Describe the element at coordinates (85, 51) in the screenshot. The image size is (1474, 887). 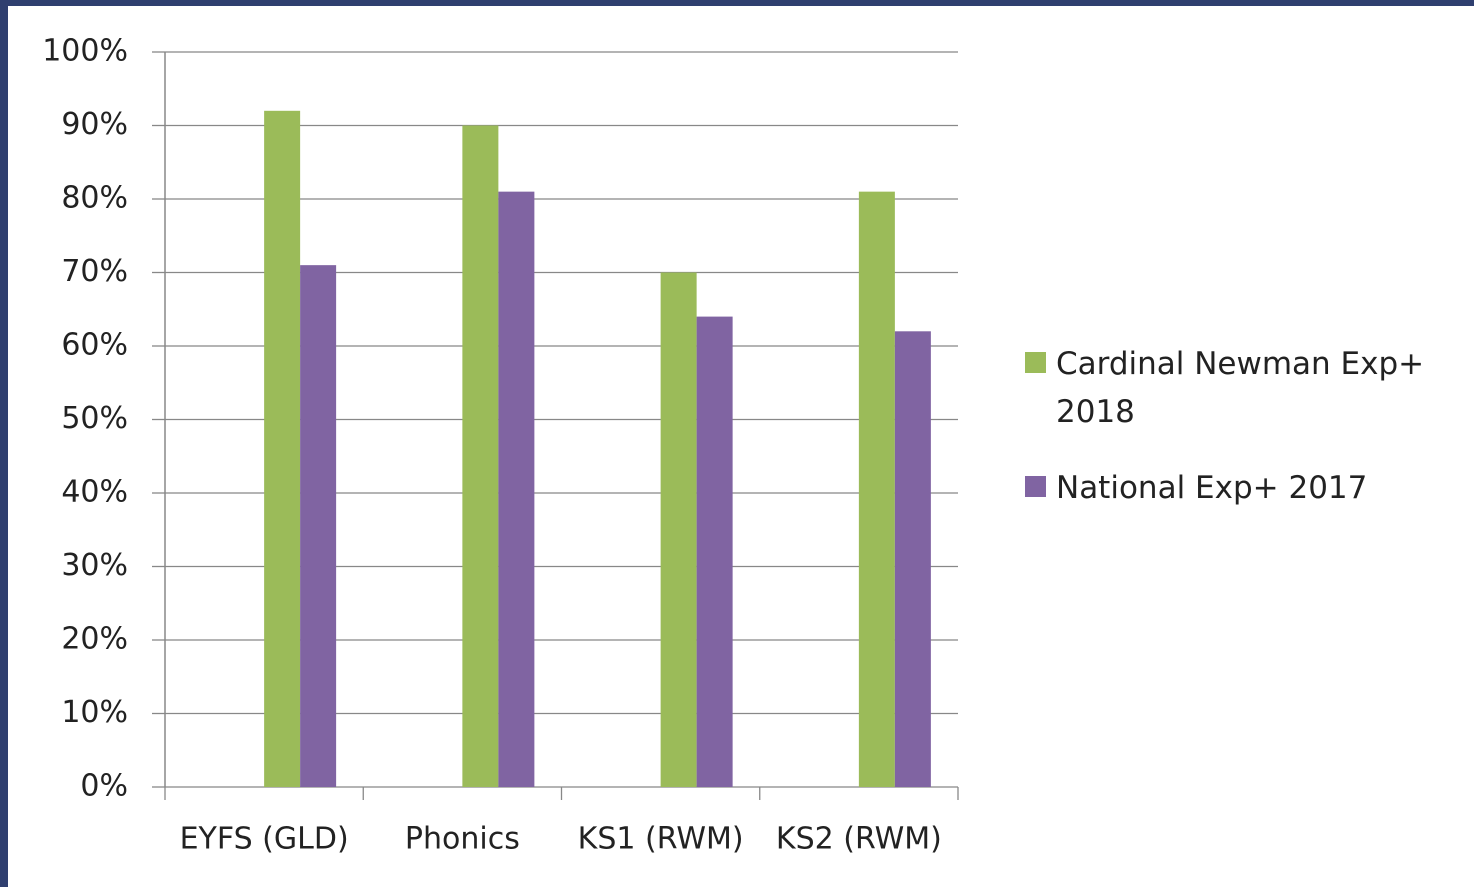
I see `y-tick-label: 100%` at that location.